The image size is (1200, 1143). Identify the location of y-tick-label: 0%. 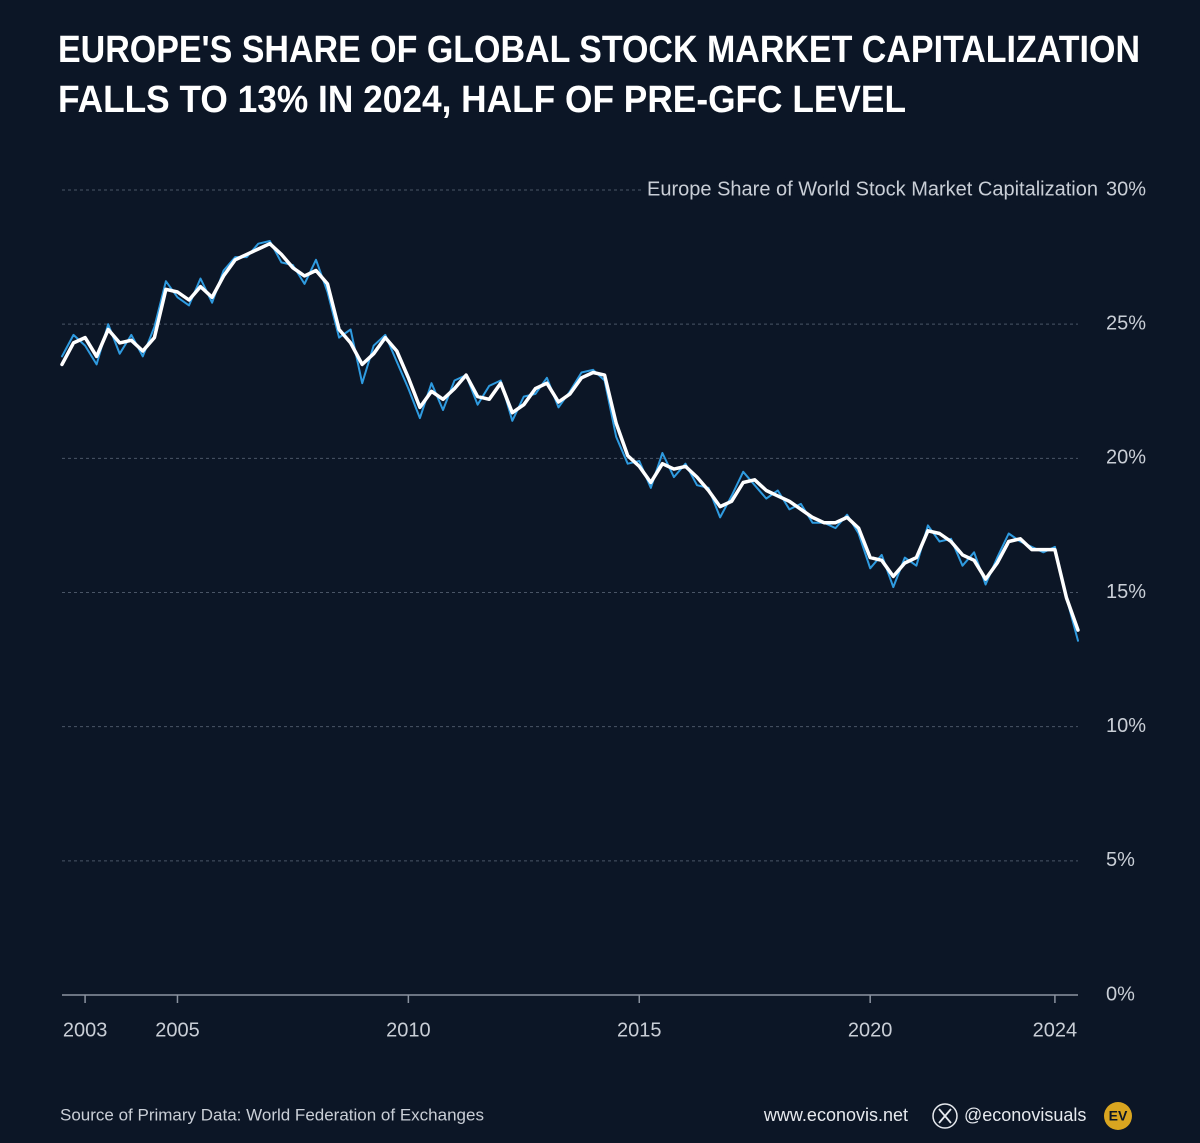
(1120, 994).